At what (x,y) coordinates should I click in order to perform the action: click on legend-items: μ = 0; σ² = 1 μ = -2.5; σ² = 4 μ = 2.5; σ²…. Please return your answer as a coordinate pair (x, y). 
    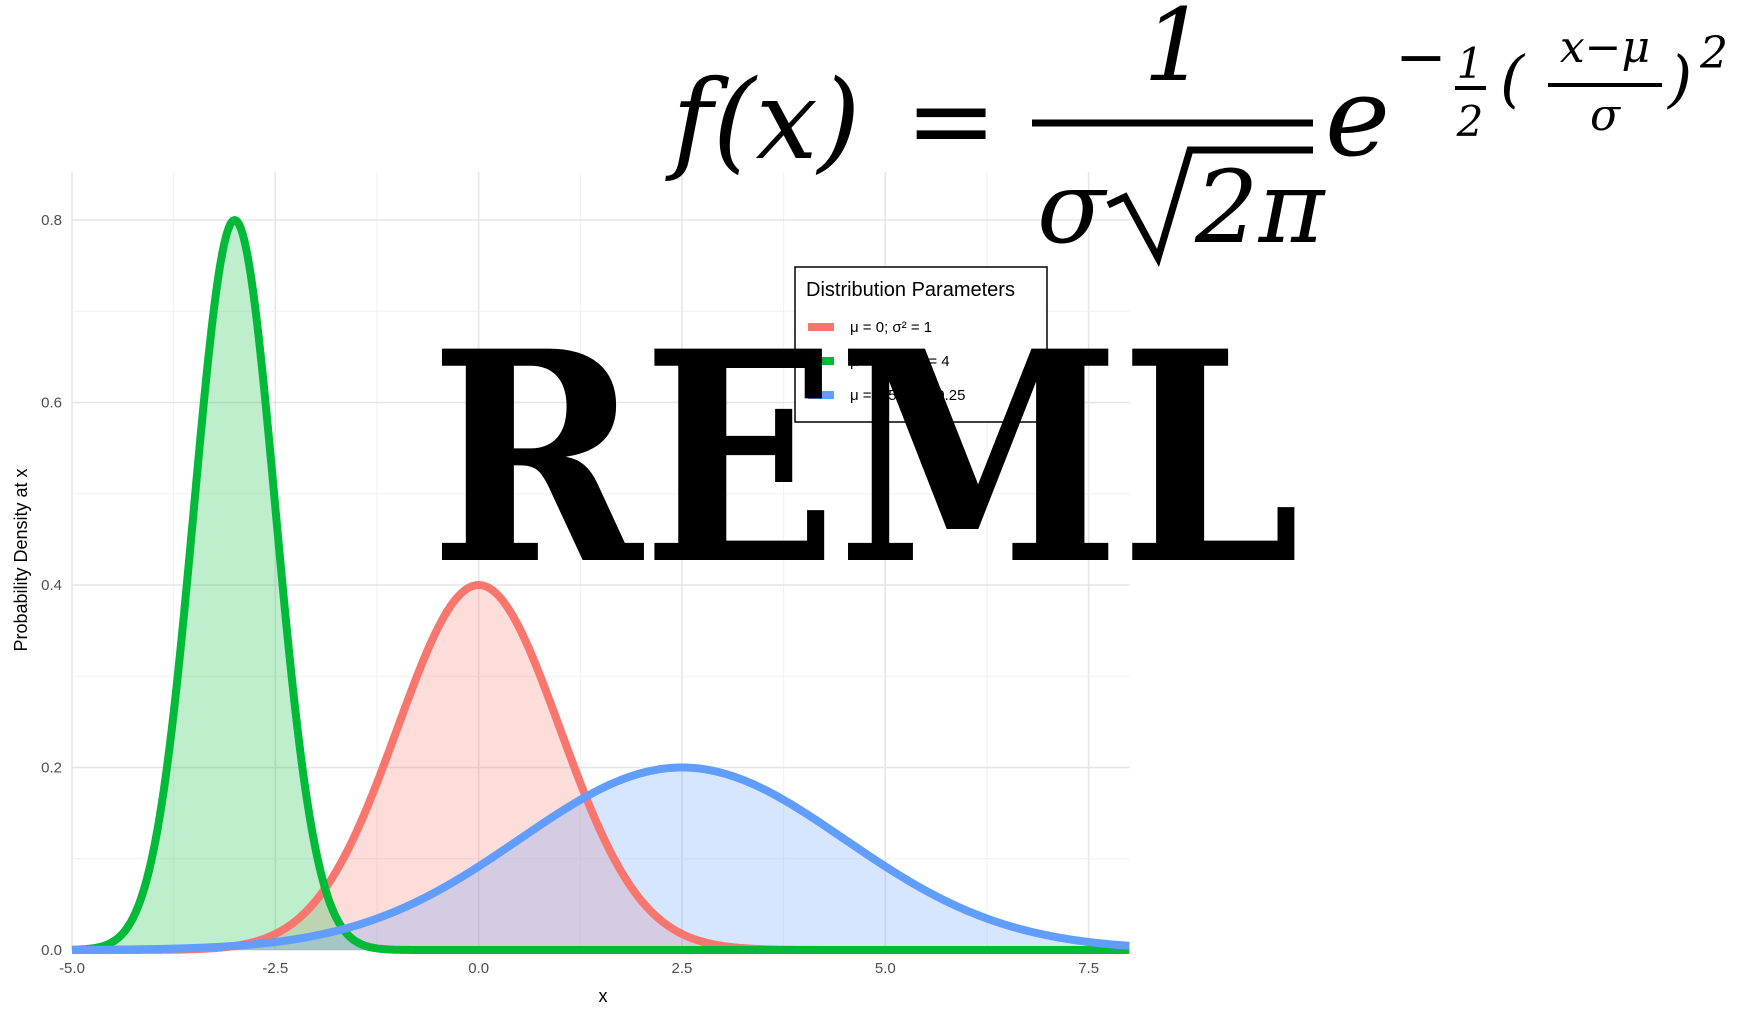
    Looking at the image, I should click on (886, 361).